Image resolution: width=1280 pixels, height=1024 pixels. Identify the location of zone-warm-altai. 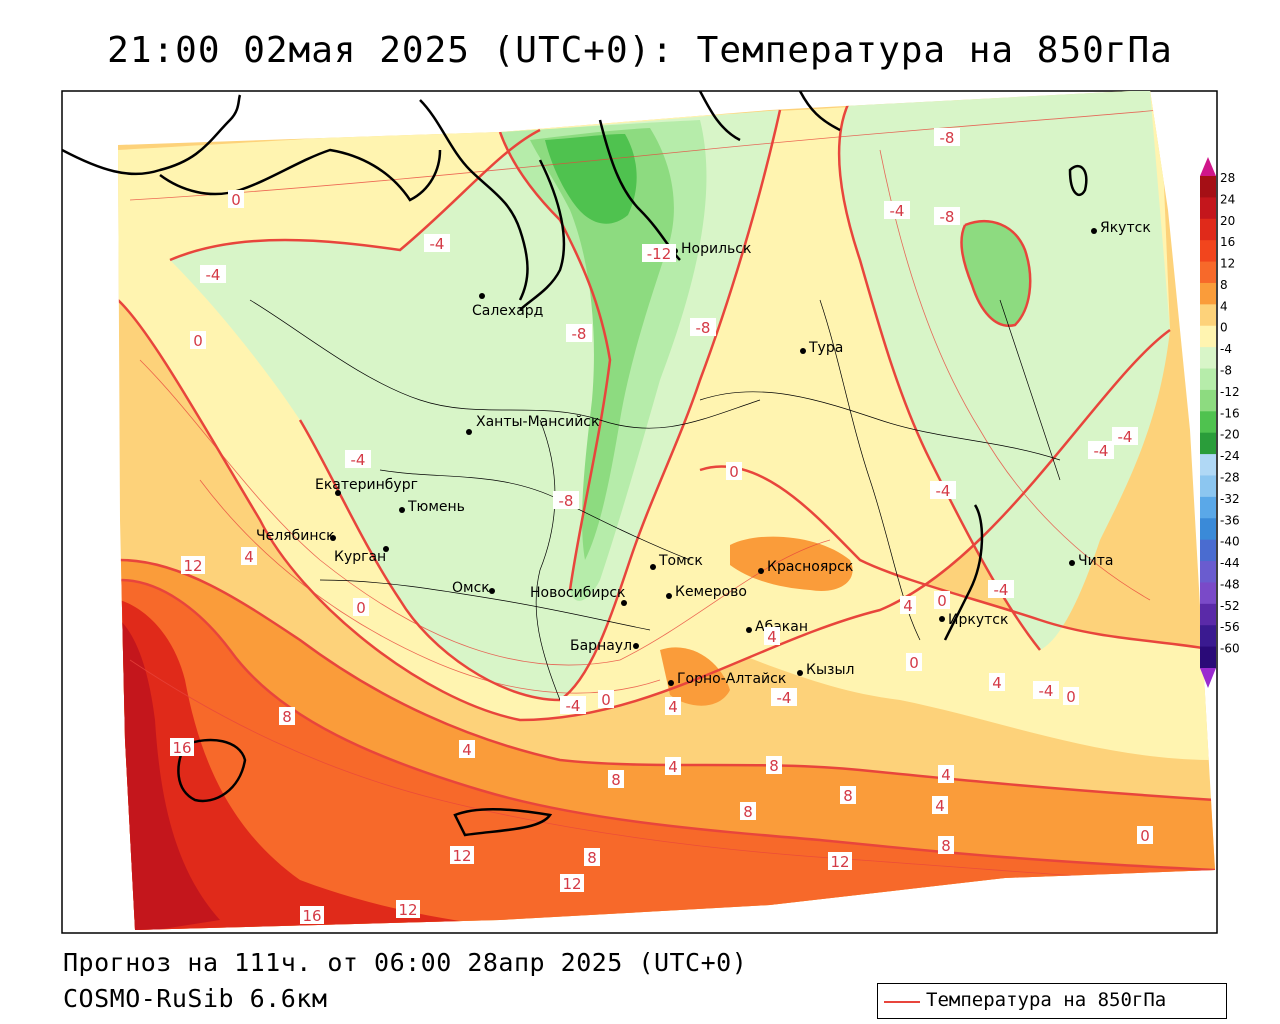
(695, 676).